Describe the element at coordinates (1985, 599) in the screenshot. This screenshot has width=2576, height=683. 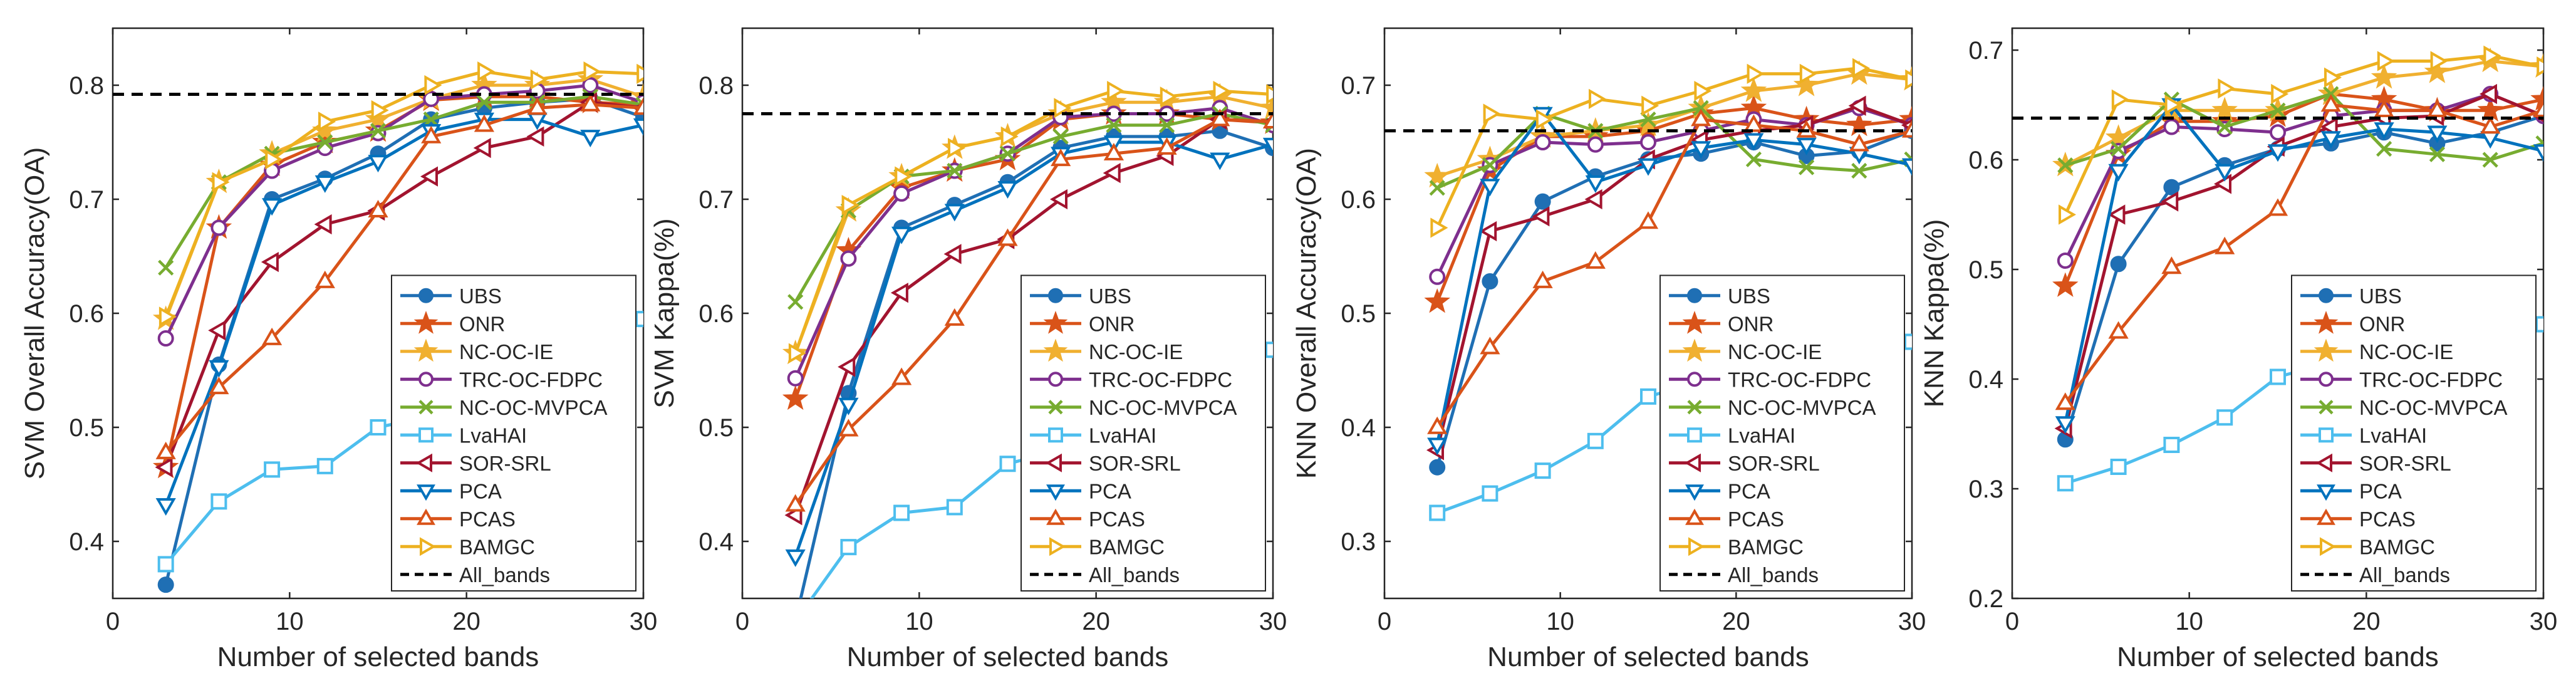
I see `y-tick-label: 0.2` at that location.